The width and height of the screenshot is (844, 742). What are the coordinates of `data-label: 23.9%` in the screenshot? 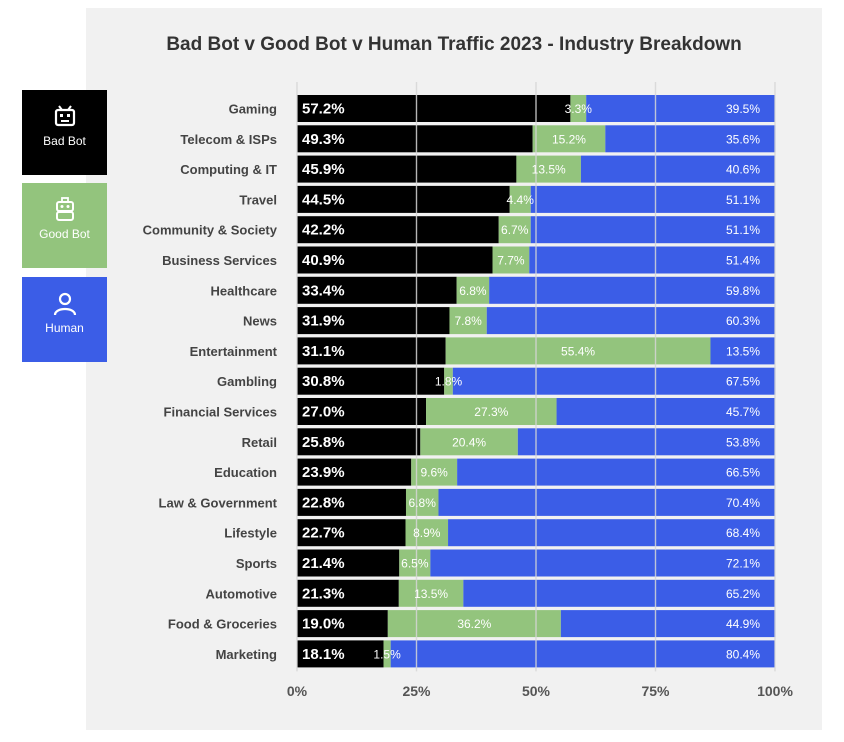 It's located at (323, 472).